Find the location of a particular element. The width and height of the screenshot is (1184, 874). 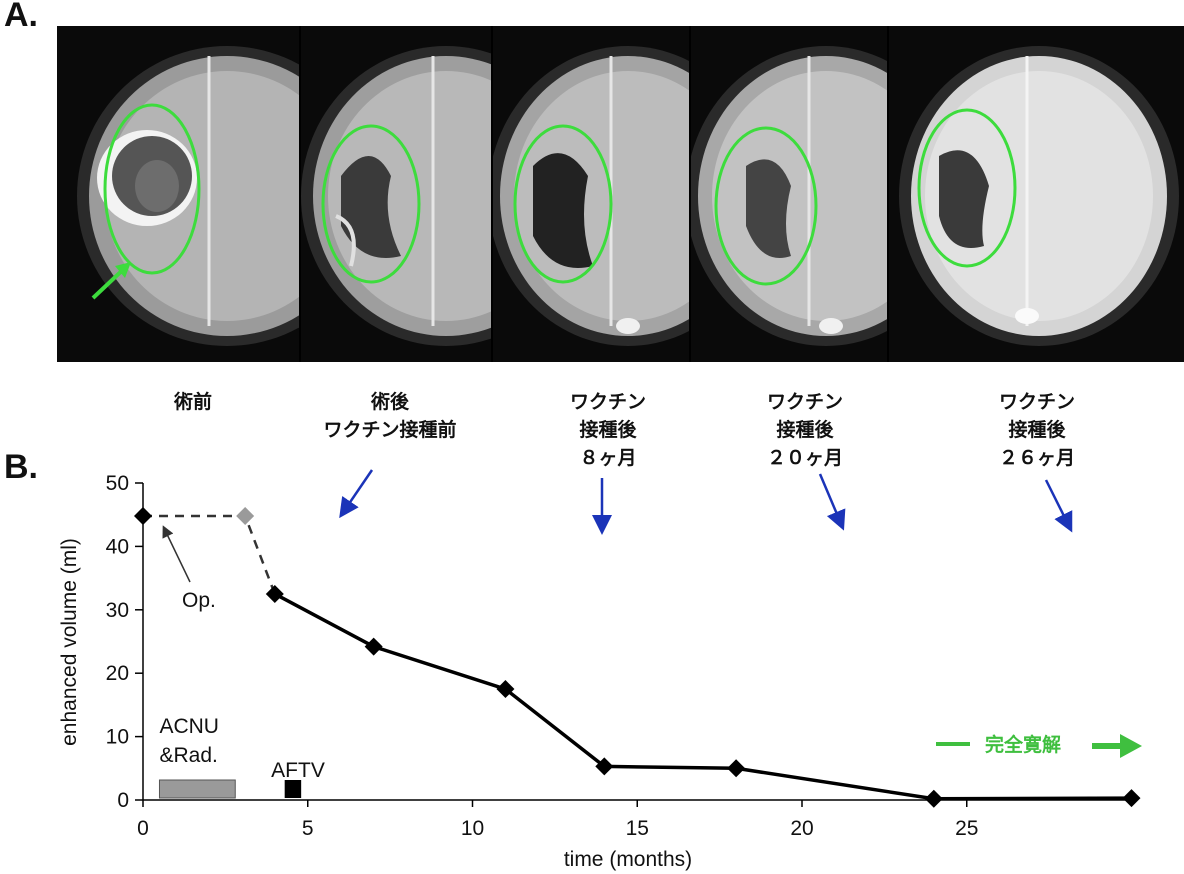

mri-8-month-image is located at coordinates (591, 194).